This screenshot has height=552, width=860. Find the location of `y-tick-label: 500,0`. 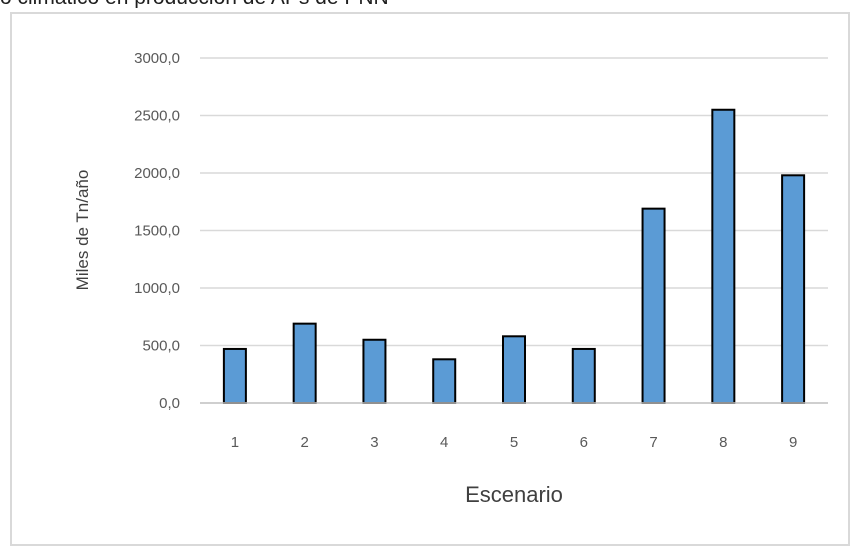

y-tick-label: 500,0 is located at coordinates (161, 346).